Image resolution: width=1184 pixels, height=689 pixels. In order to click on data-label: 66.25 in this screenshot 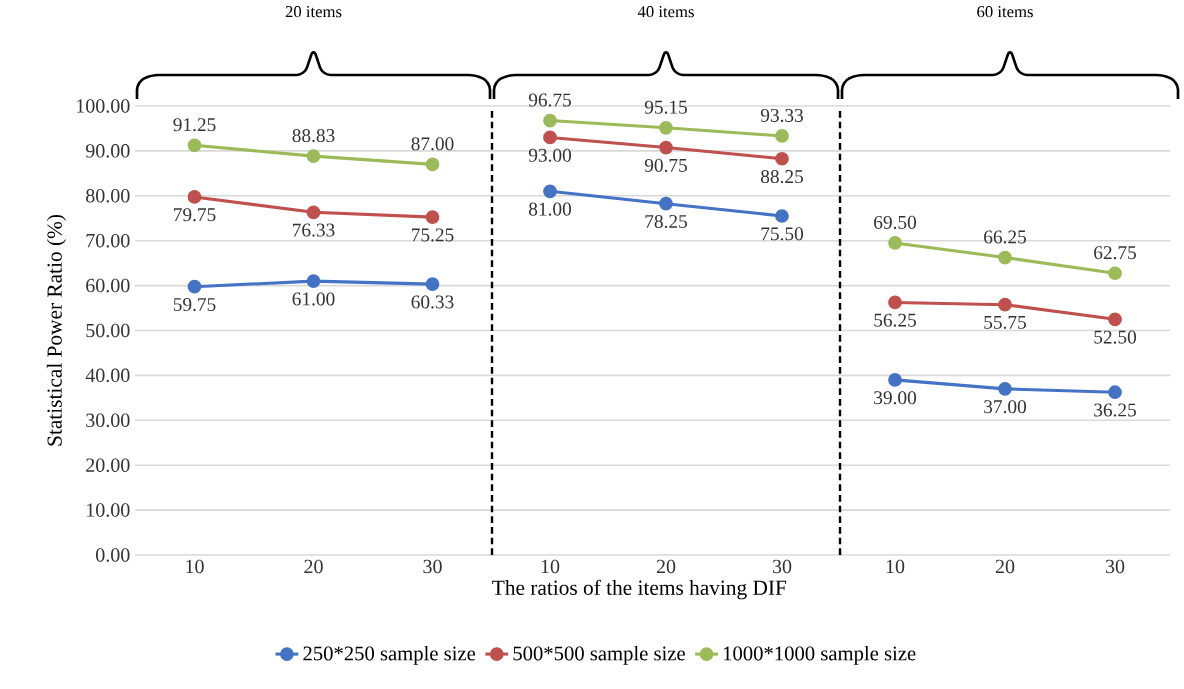, I will do `click(1005, 237)`.